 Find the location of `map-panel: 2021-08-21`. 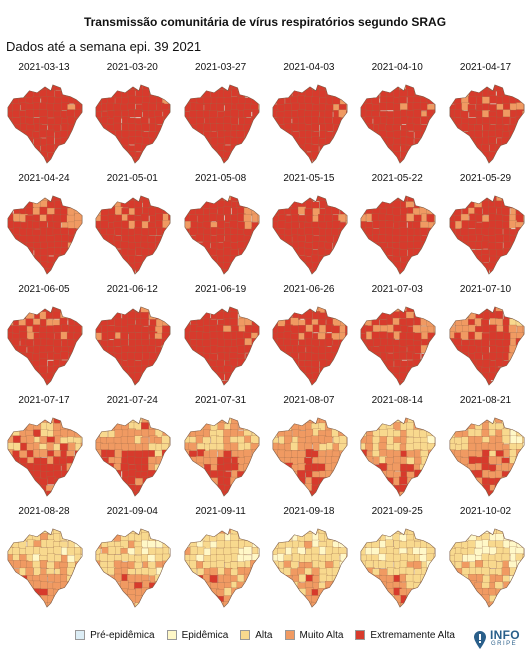

map-panel: 2021-08-21 is located at coordinates (486, 450).